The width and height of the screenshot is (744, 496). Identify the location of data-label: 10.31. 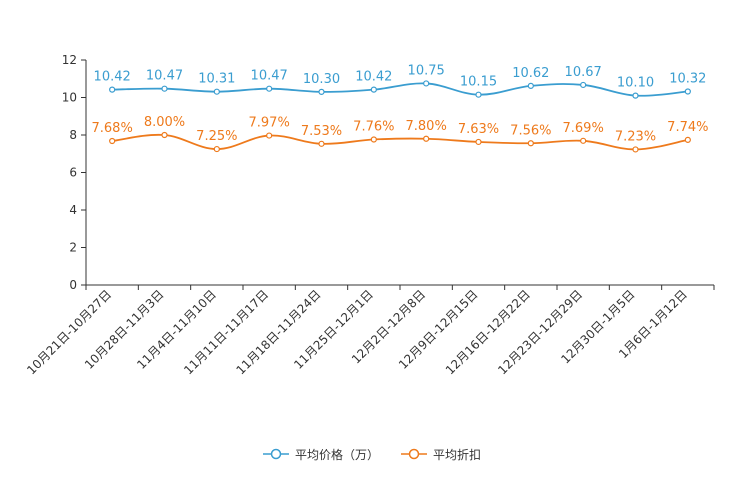
(216, 79).